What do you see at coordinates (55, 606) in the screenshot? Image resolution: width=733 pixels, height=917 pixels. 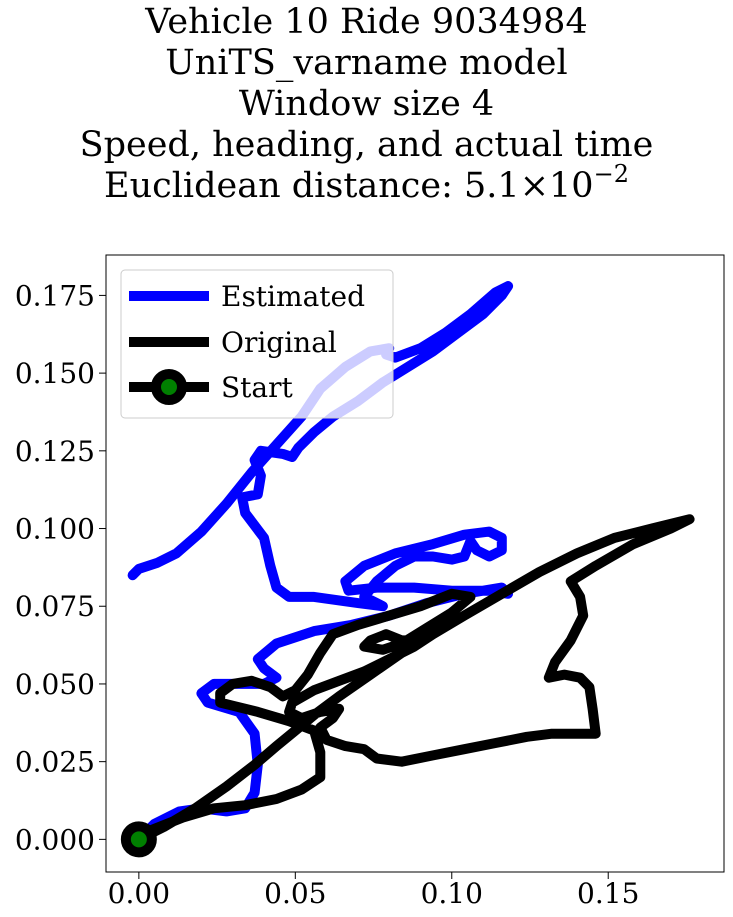 I see `y-tick-label: 0.075` at bounding box center [55, 606].